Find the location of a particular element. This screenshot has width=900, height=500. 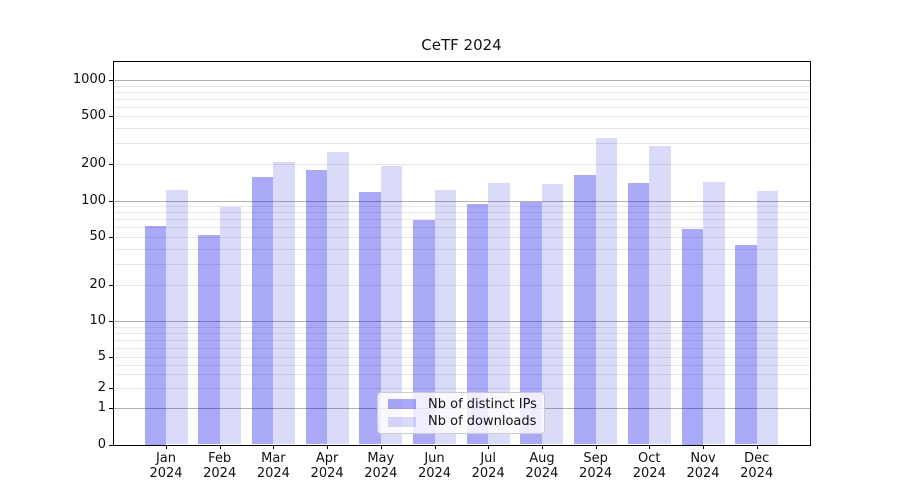

x-tick-label: Jan 2024 is located at coordinates (166, 466).